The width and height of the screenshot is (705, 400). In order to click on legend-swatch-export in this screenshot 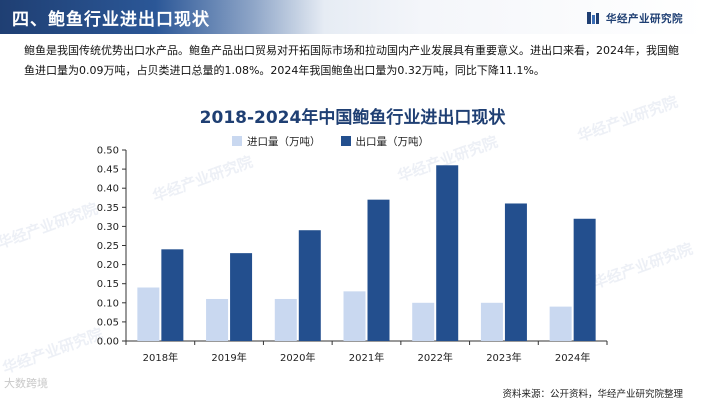, I will do `click(345, 141)`.